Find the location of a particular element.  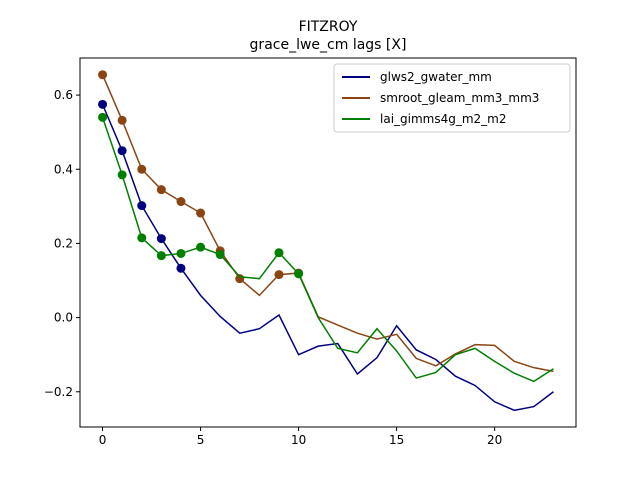

x-tick-label: 0 is located at coordinates (103, 440).